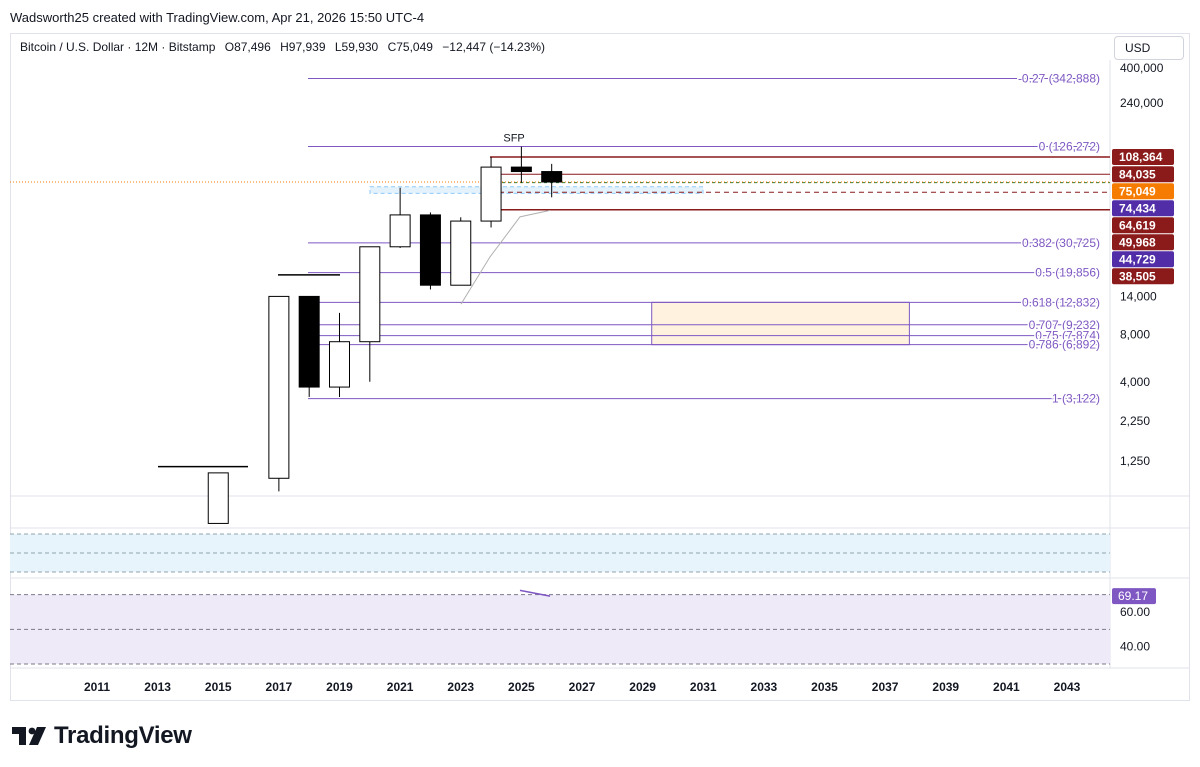  I want to click on fib-level-label: 0.707 (9,232), so click(1064, 325).